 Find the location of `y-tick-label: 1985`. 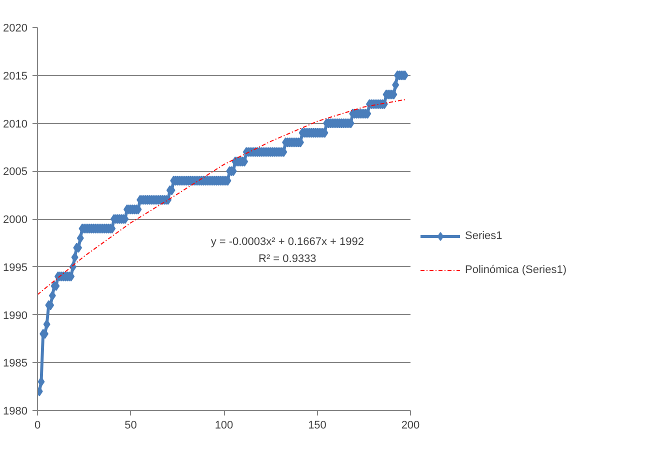

y-tick-label: 1985 is located at coordinates (15, 364).